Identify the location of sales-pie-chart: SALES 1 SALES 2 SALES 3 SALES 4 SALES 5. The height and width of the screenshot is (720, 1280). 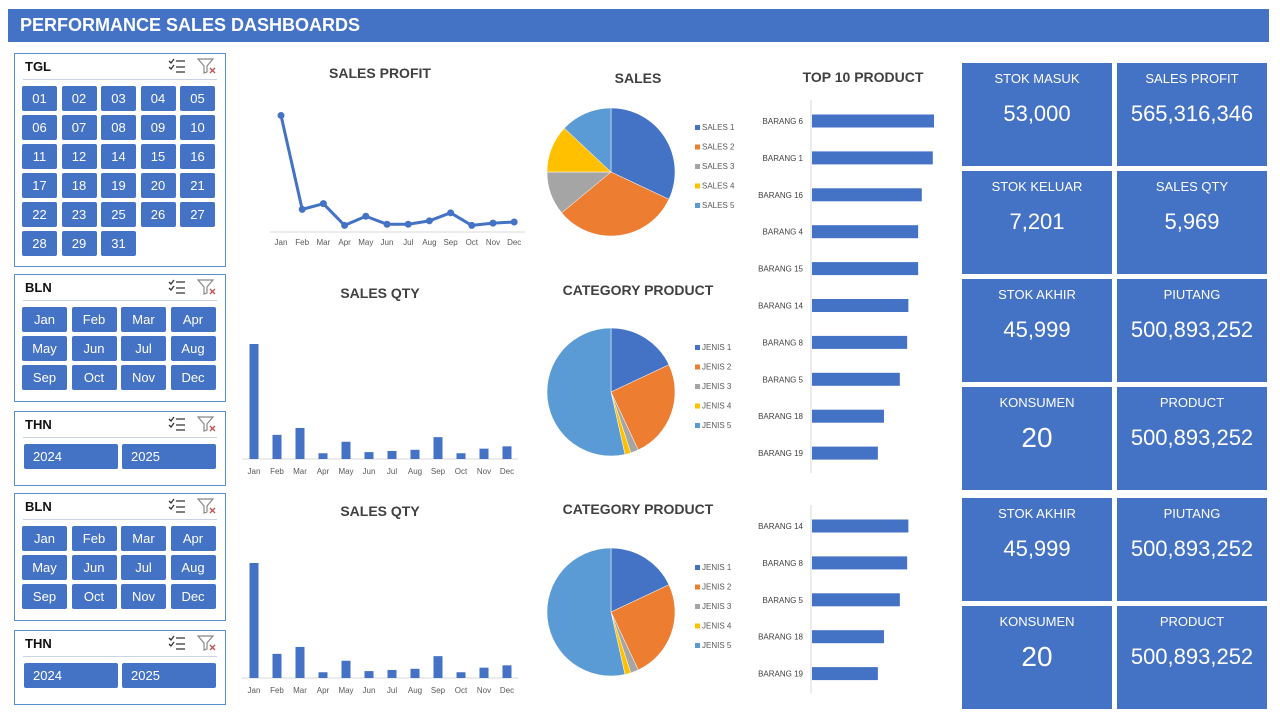
(640, 172).